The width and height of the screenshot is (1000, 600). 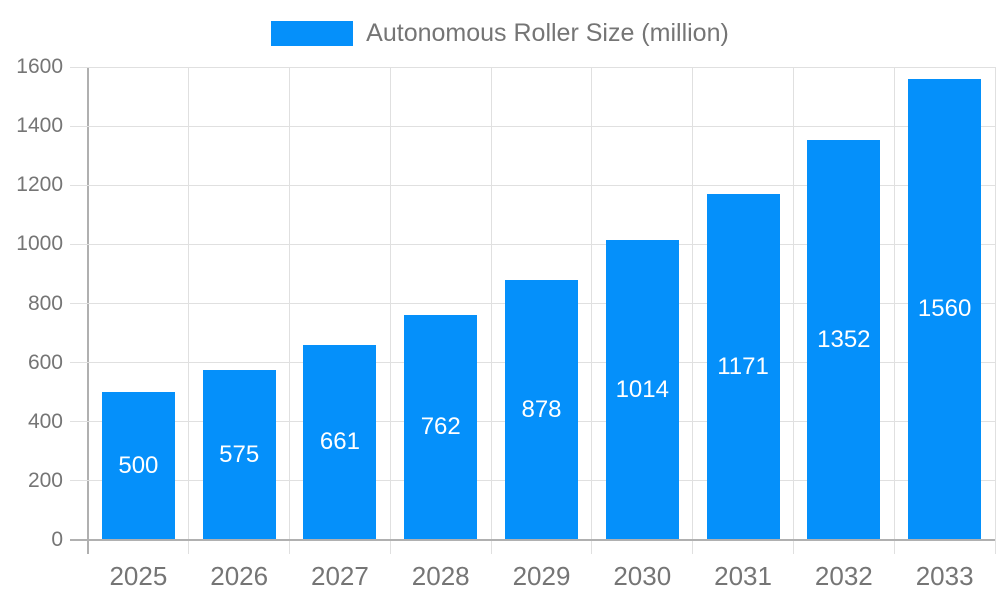 I want to click on bar-value-label: 878, so click(x=541, y=410).